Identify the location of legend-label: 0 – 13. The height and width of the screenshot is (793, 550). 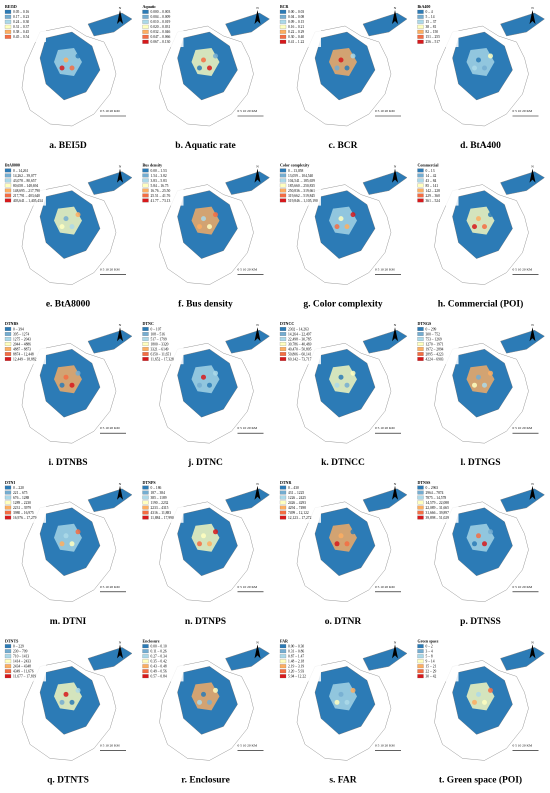
(430, 171).